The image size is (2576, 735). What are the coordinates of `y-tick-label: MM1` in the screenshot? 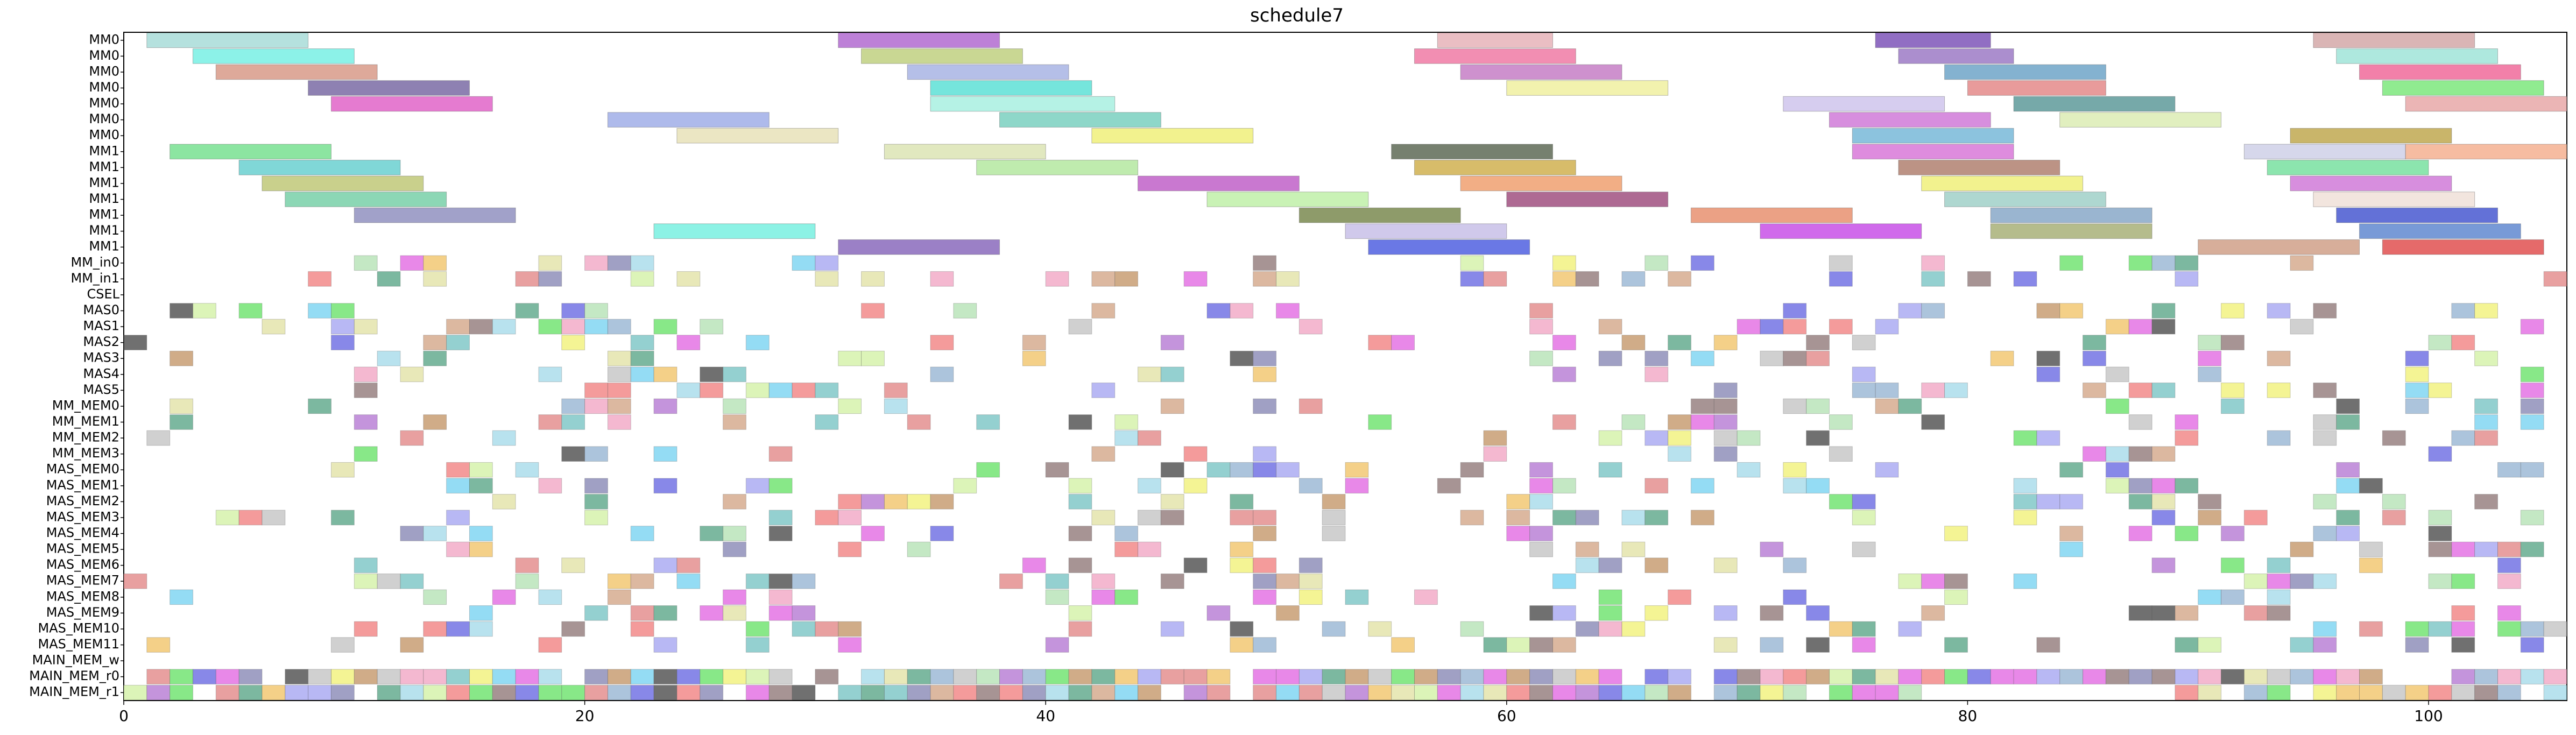 It's located at (104, 214).